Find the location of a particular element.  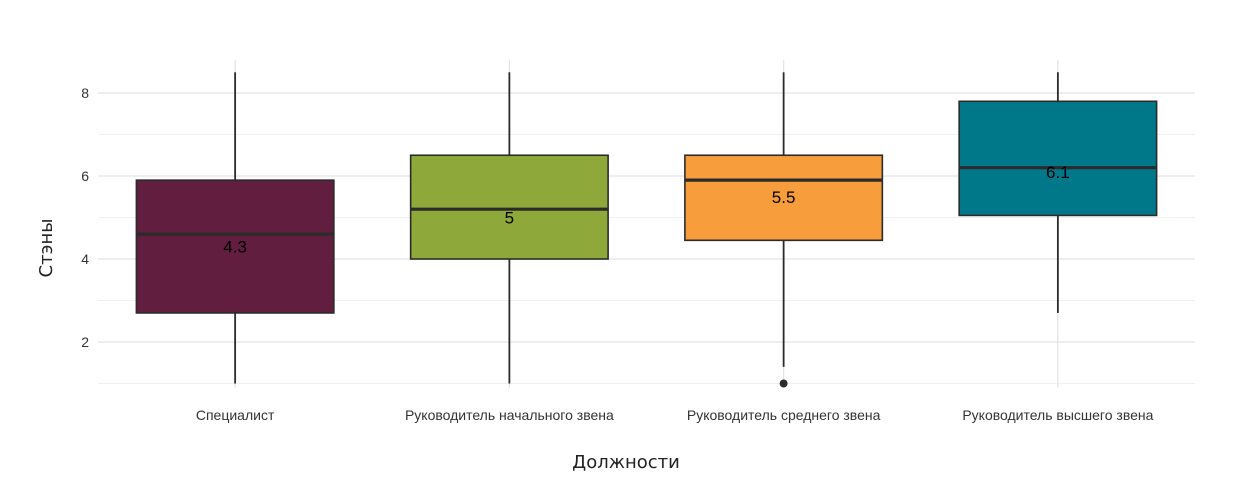

y-axis-title: Стэны is located at coordinates (46, 248).